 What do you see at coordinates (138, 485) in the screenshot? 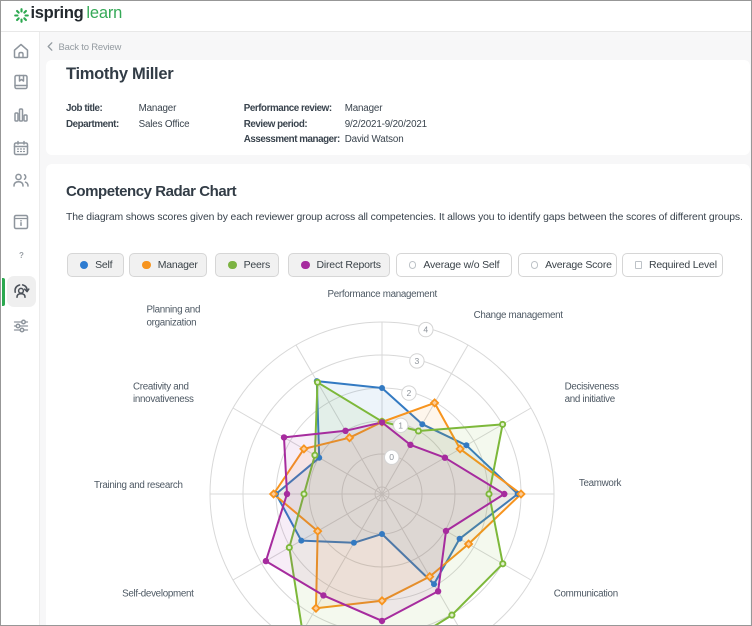
I see `svg-text: Training and research` at bounding box center [138, 485].